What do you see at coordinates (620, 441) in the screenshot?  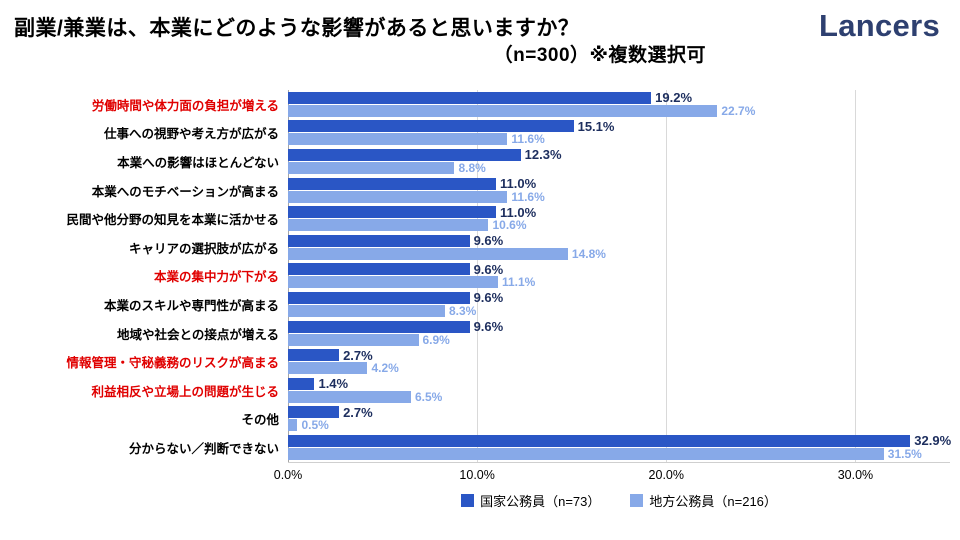 I see `bar-line: 32.9%` at bounding box center [620, 441].